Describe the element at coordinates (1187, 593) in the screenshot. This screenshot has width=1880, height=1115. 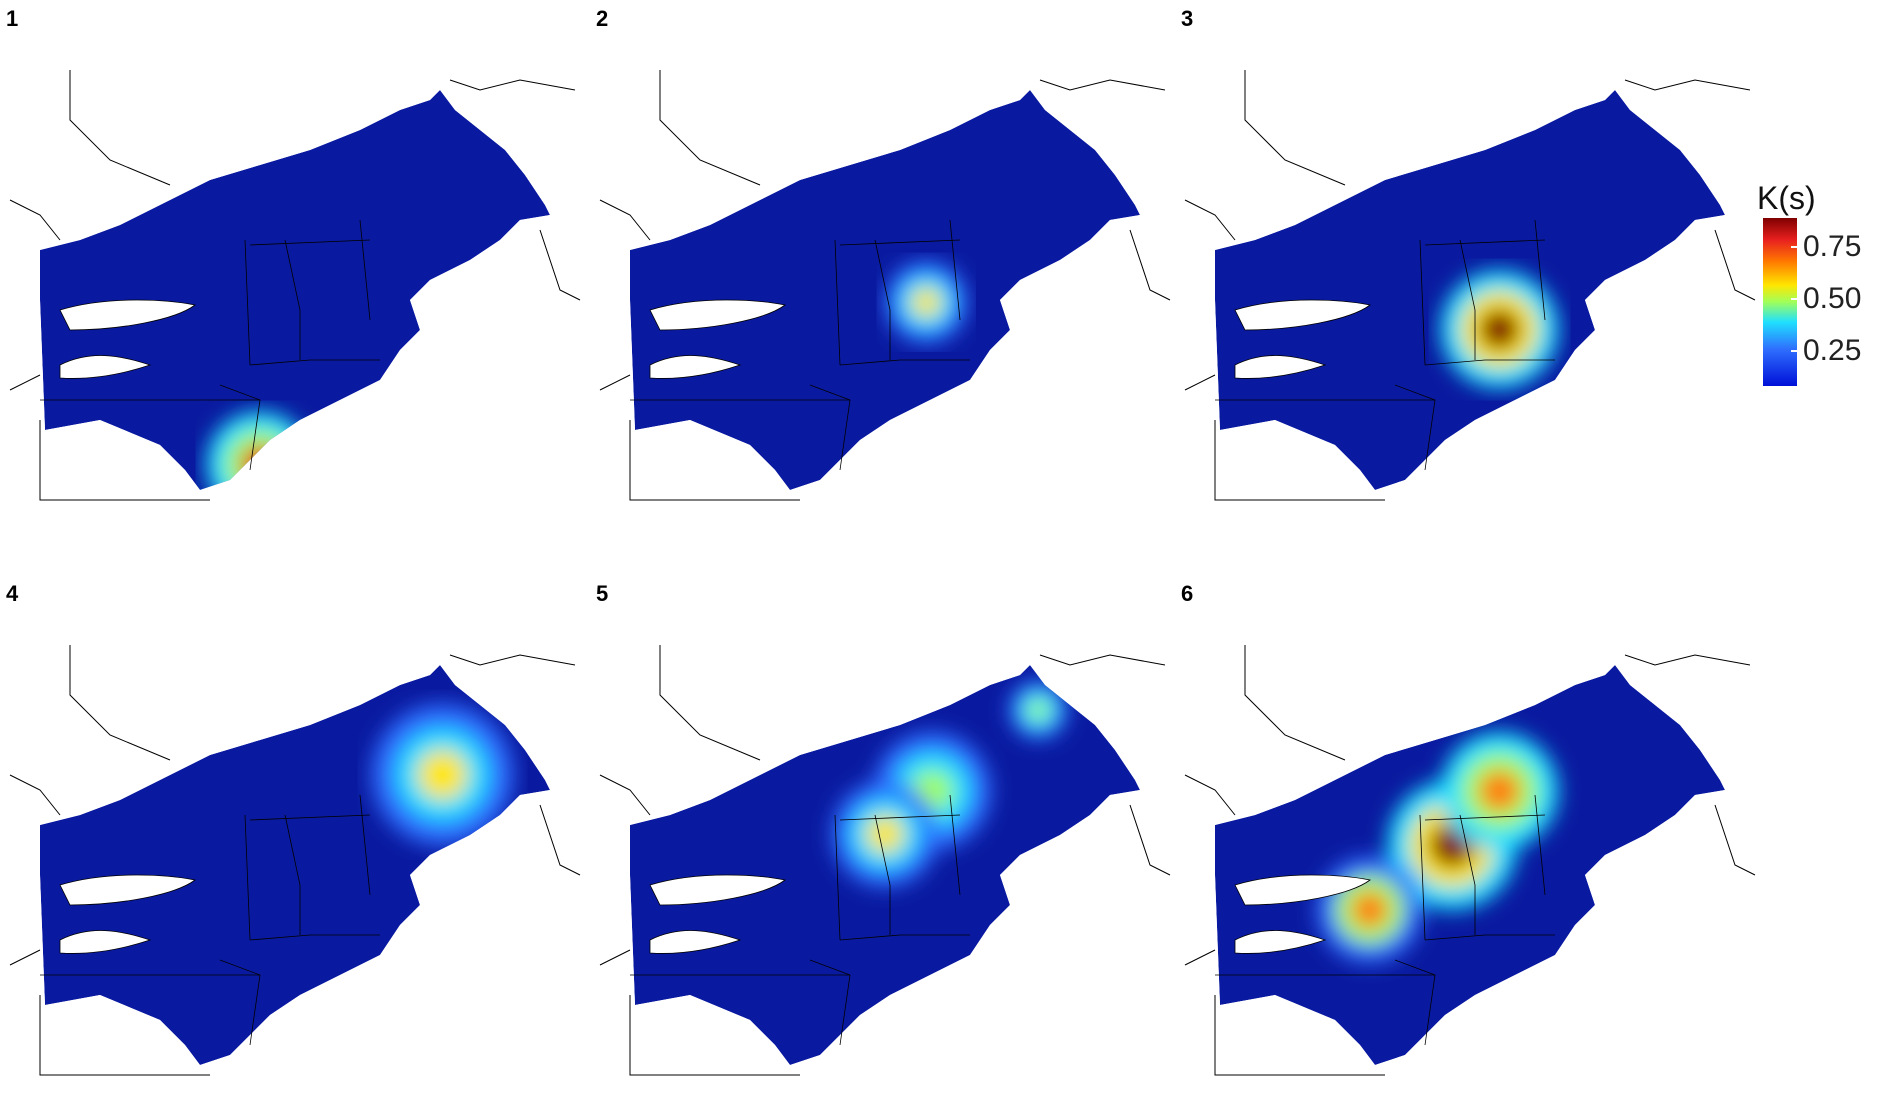
I see `panel-number: 6` at that location.